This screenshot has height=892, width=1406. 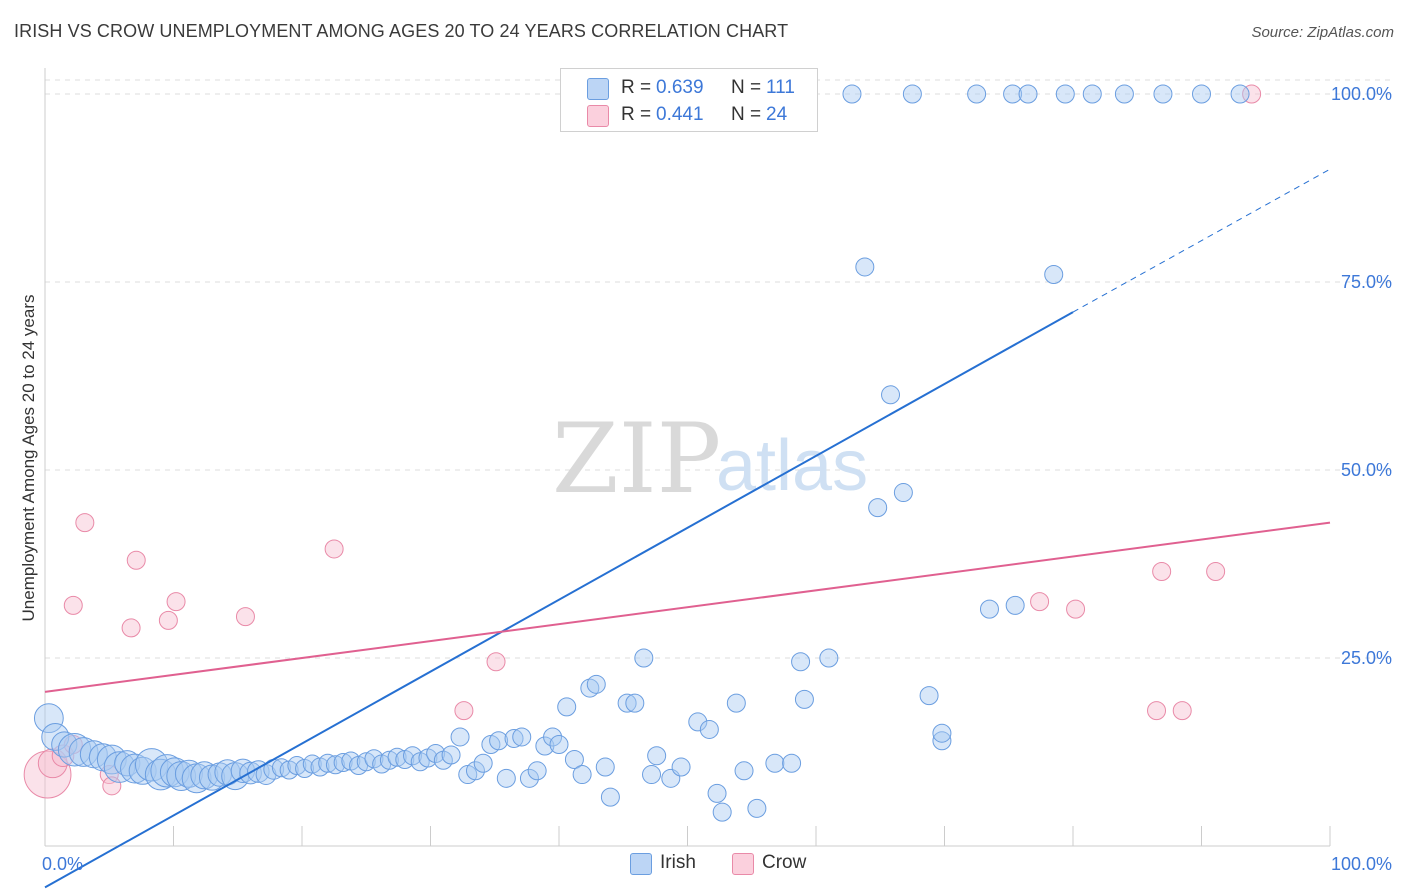 I want to click on x-tick-label-max: 100.0%, so click(x=1361, y=864).